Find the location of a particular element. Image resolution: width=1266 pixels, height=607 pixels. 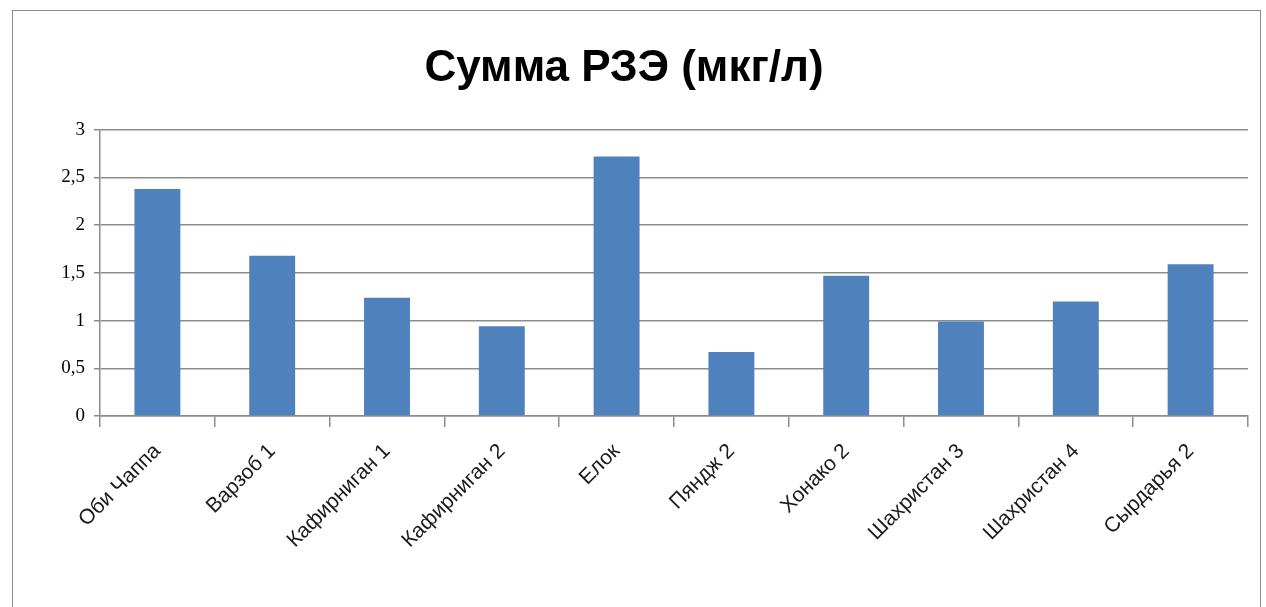

y-tick-label: 0 is located at coordinates (80, 414).